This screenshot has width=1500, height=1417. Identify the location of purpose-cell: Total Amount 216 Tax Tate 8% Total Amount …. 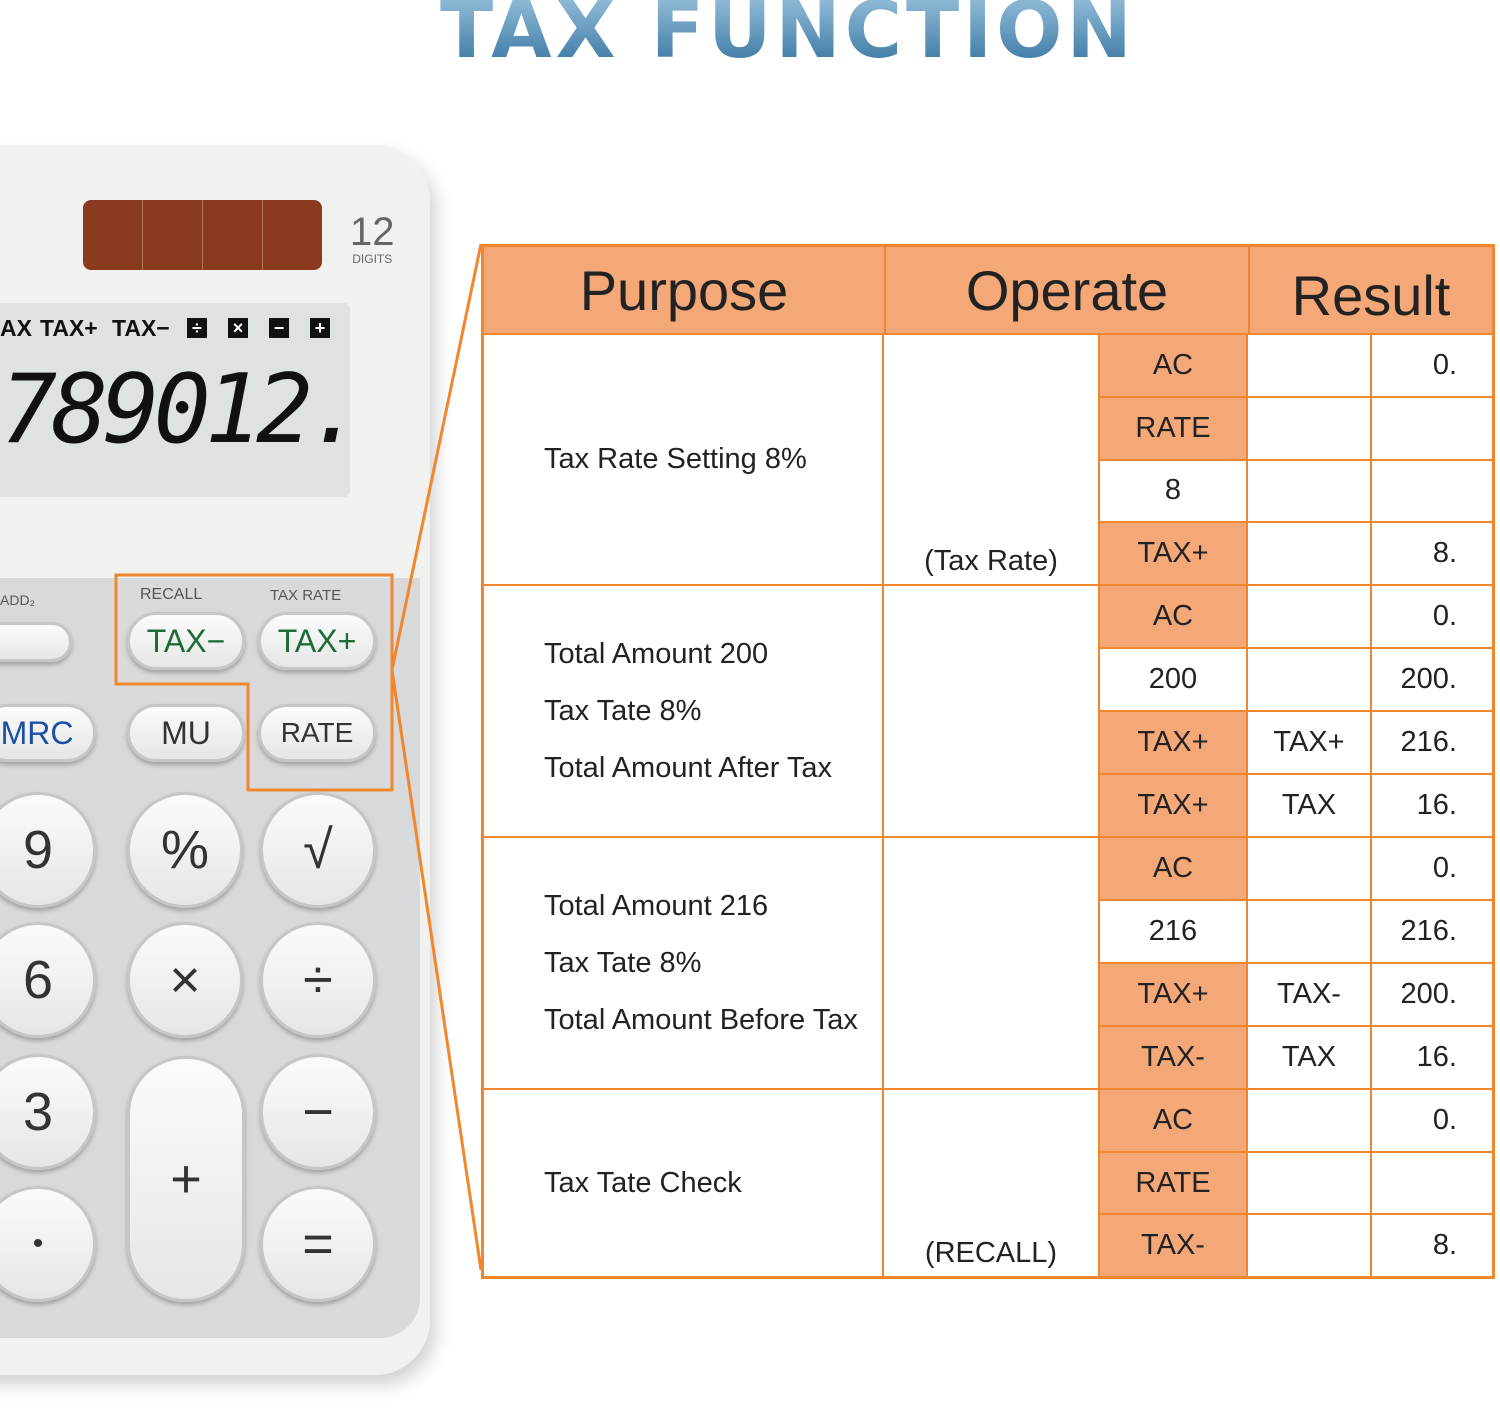
(684, 963).